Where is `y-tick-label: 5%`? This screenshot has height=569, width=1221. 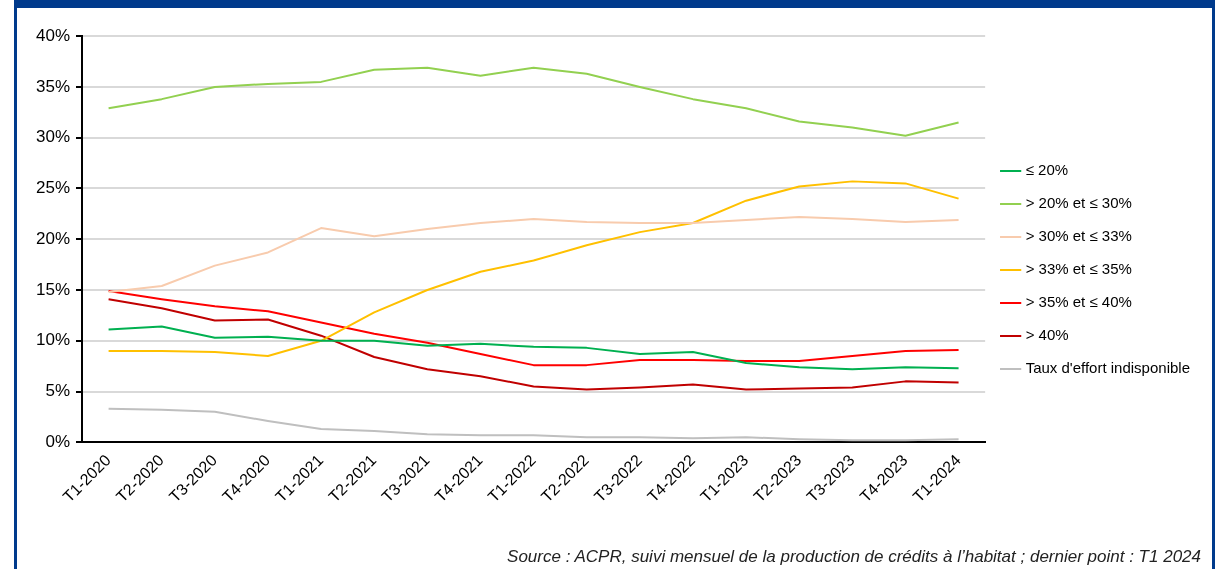
y-tick-label: 5% is located at coordinates (58, 391).